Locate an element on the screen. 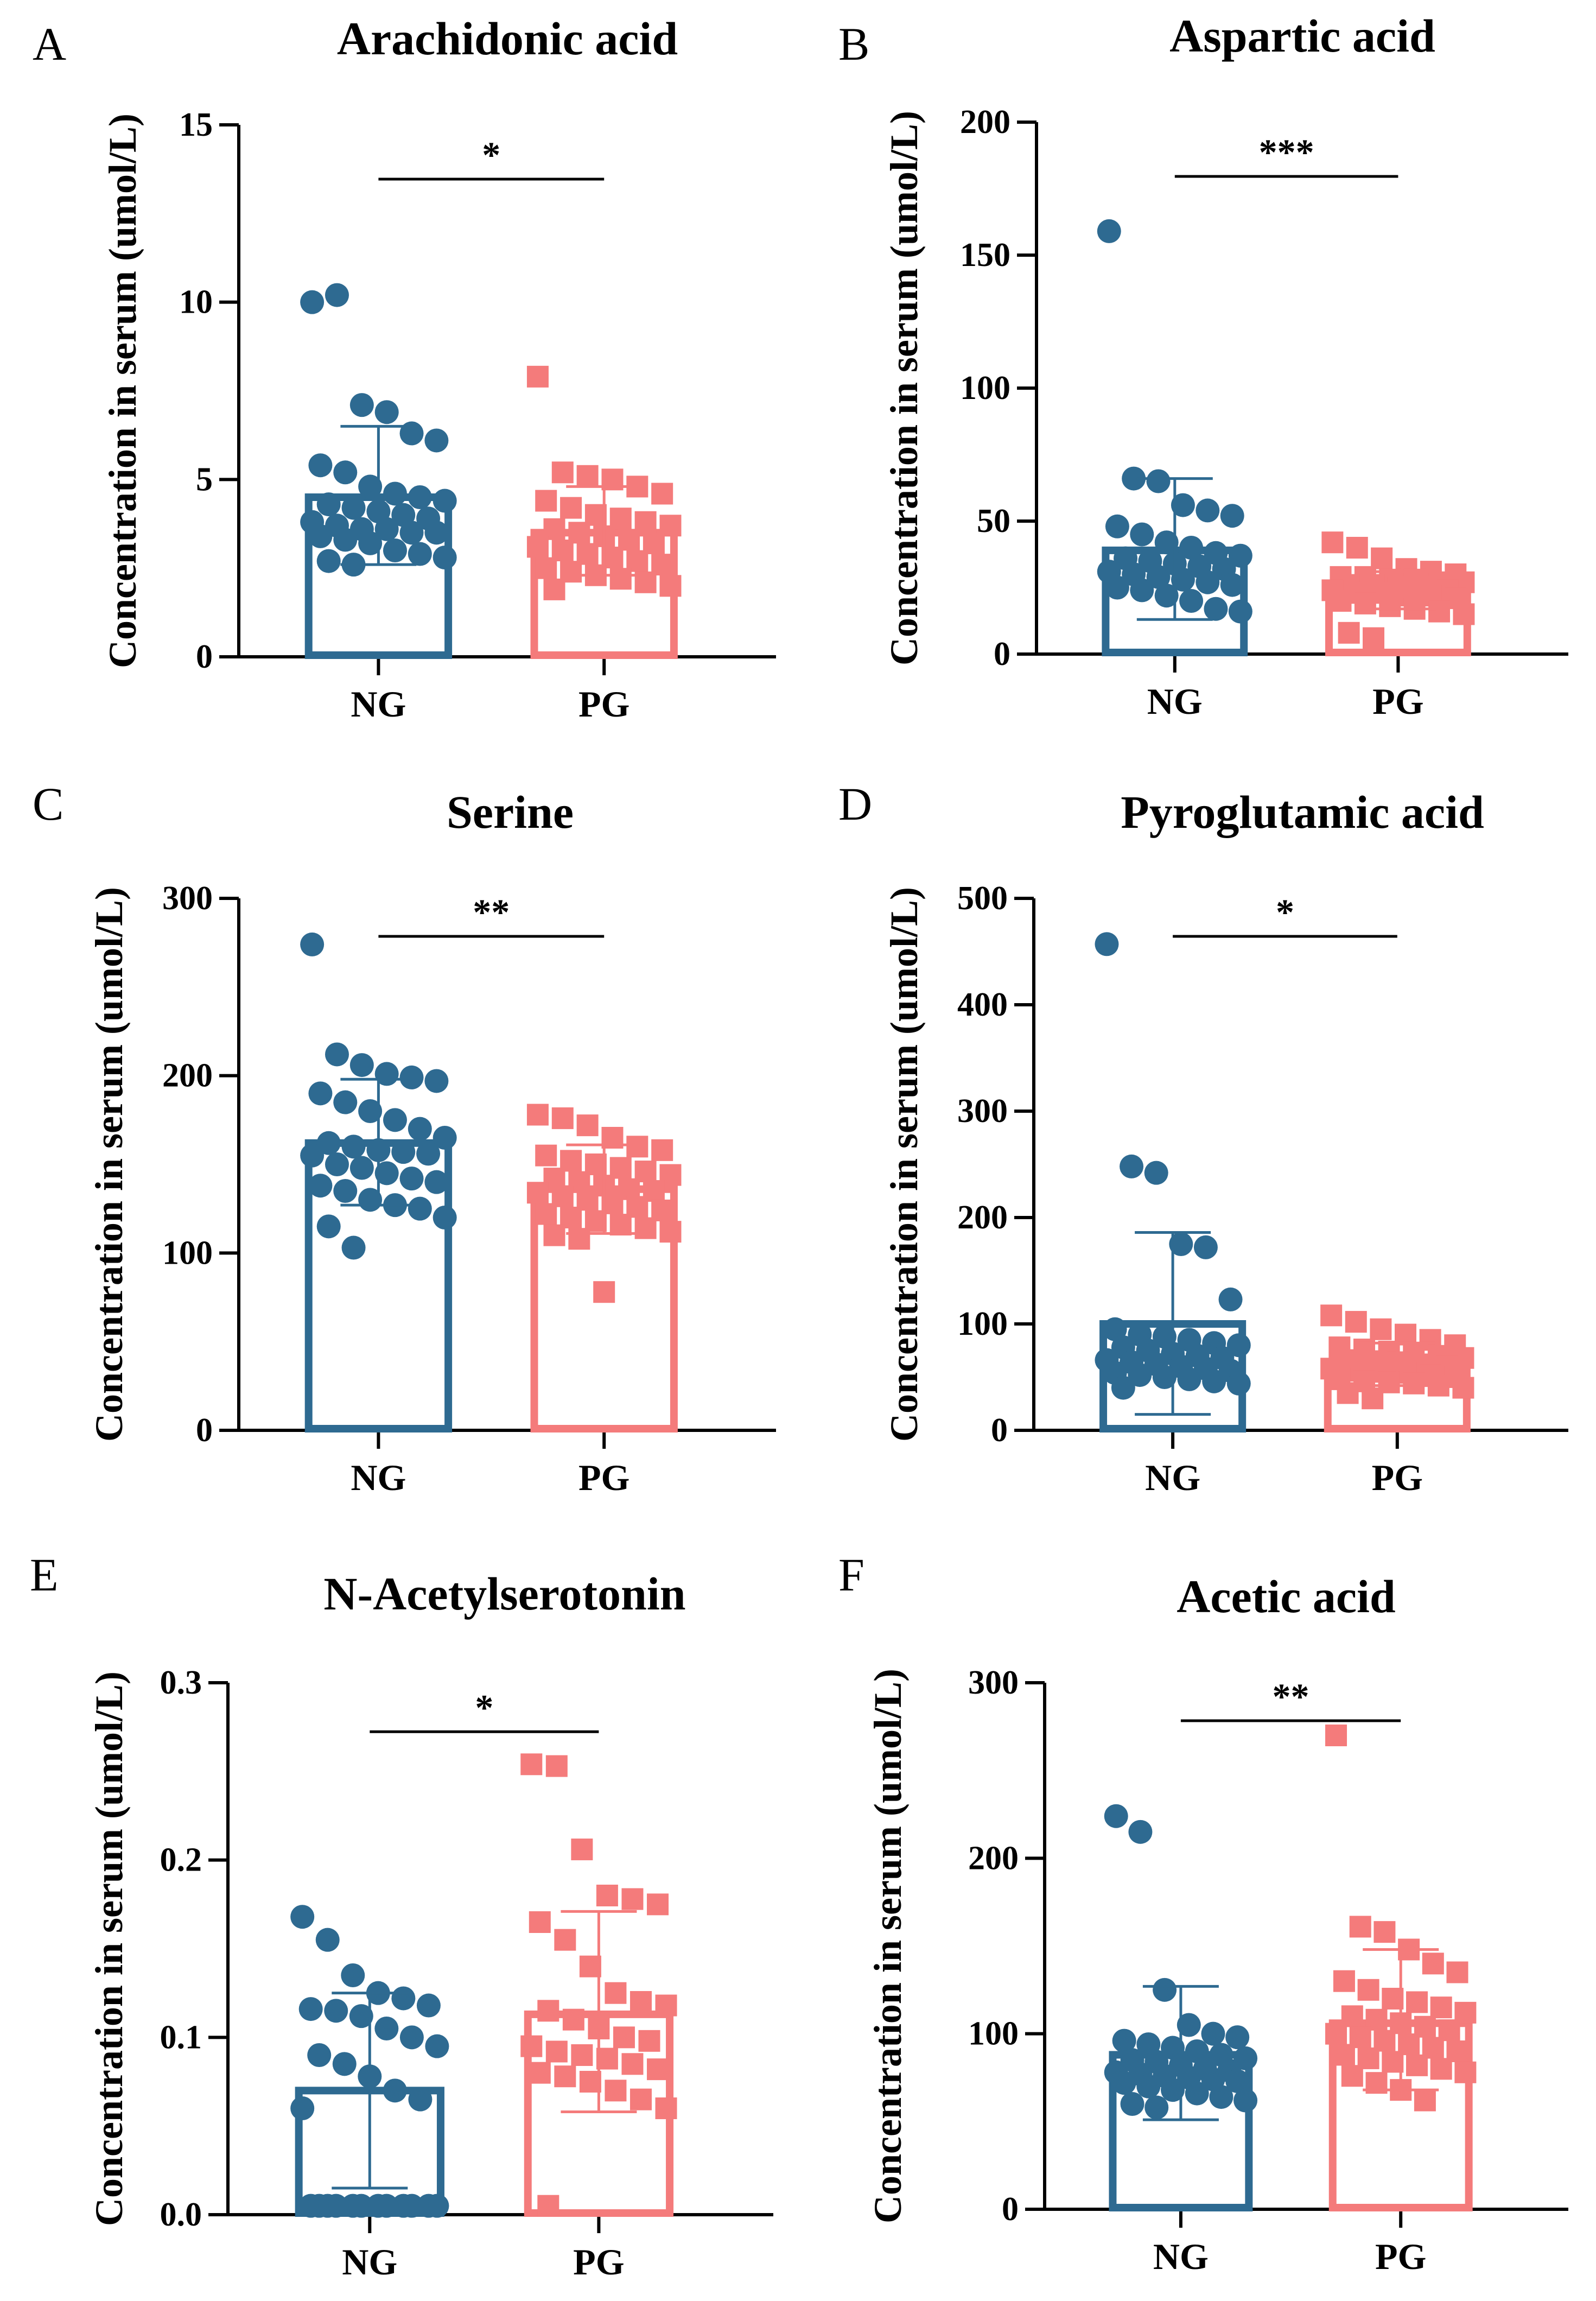  y-tick-label: 50 is located at coordinates (993, 521).